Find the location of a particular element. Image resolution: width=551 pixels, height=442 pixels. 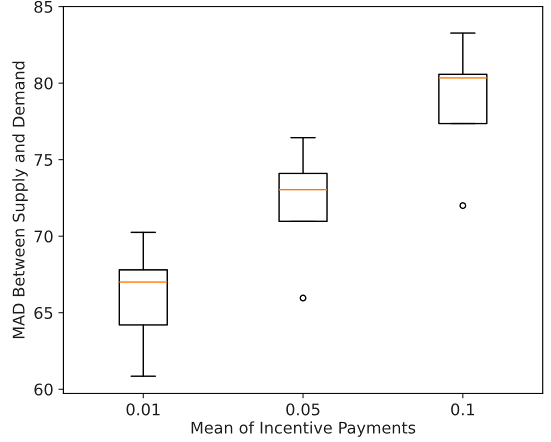

x-tick-label: 0.1 is located at coordinates (462, 409).